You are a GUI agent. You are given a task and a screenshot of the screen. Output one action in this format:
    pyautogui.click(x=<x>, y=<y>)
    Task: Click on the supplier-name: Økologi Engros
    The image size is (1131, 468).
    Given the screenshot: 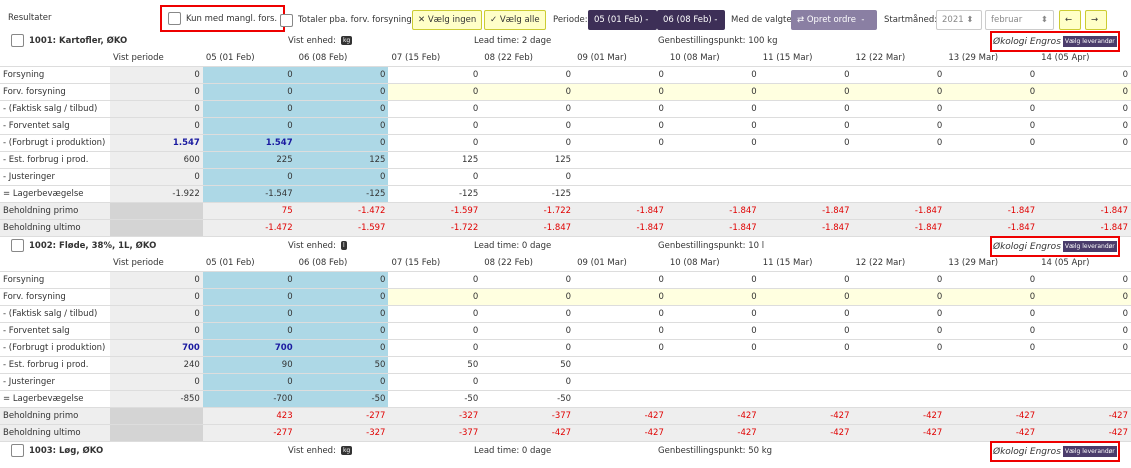 What is the action you would take?
    pyautogui.click(x=1027, y=41)
    